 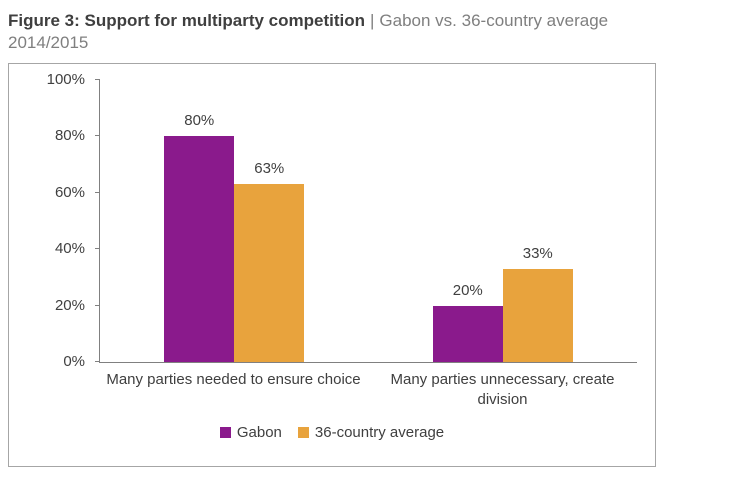 What do you see at coordinates (269, 261) in the screenshot?
I see `bar-36-country-average: 63%` at bounding box center [269, 261].